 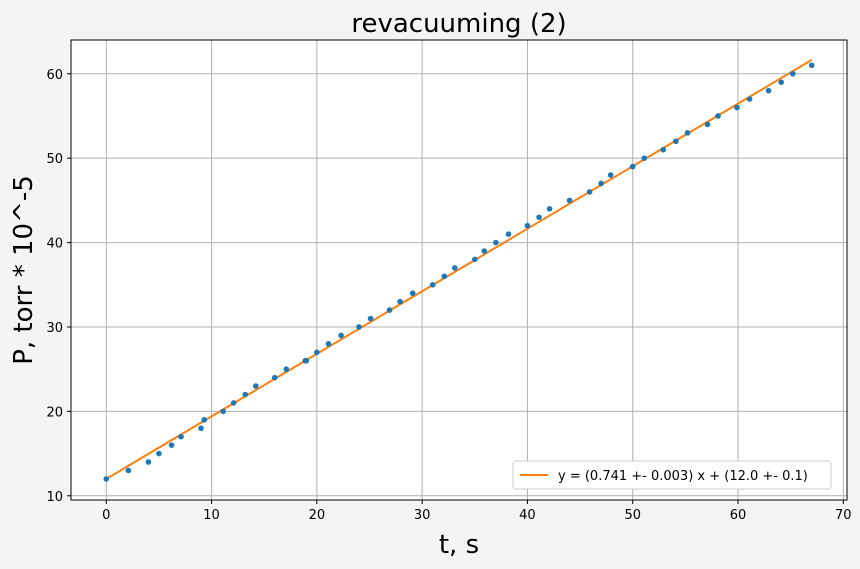 What do you see at coordinates (24, 270) in the screenshot?
I see `y-axis-label: P, torr * 10^-5` at bounding box center [24, 270].